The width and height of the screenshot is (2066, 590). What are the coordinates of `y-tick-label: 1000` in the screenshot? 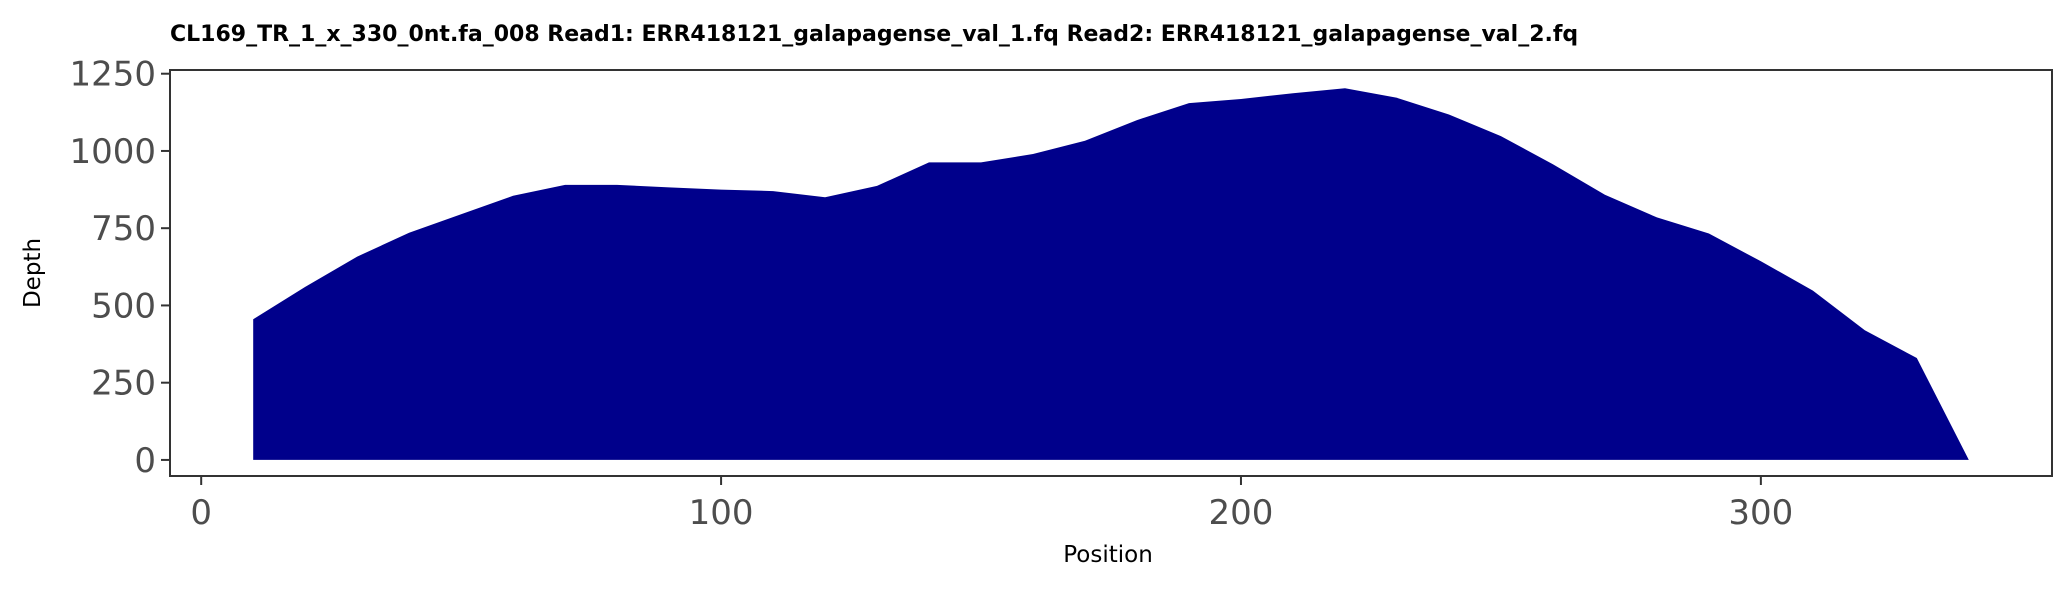 It's located at (112, 152).